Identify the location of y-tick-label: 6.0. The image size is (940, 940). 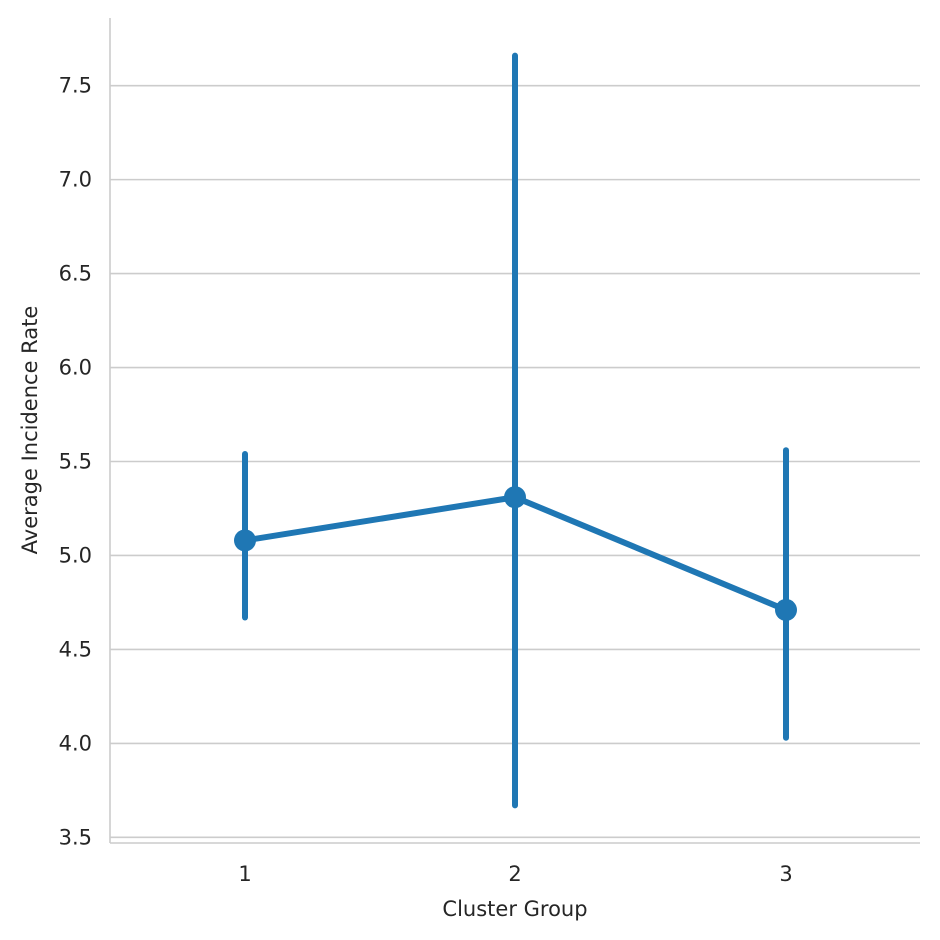
(75, 368).